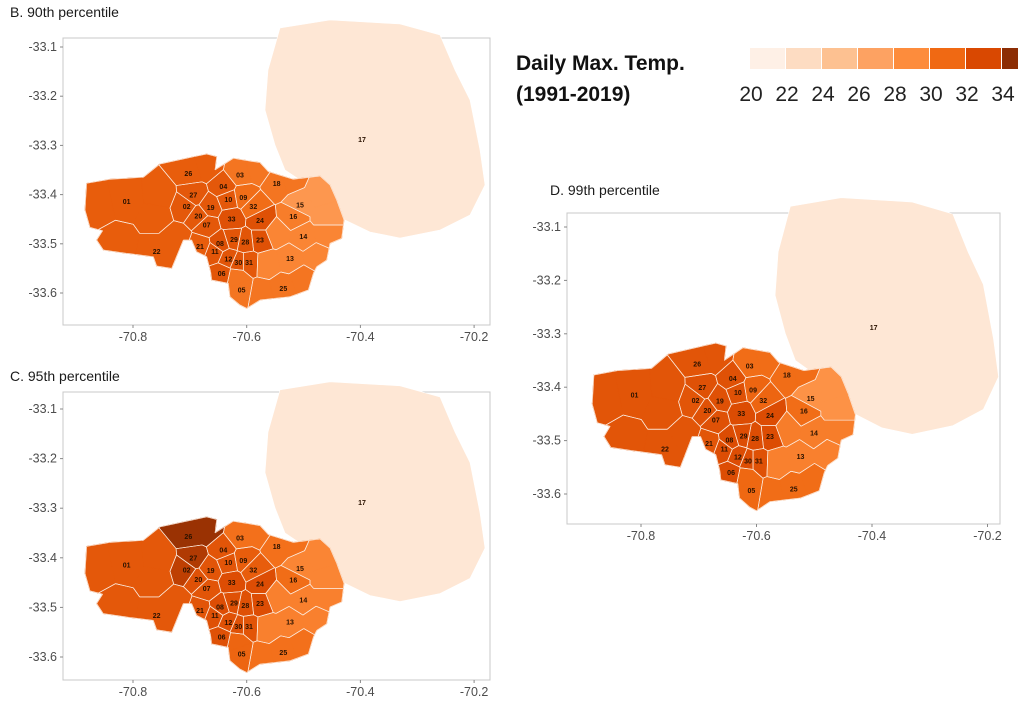 This screenshot has width=1024, height=720. What do you see at coordinates (193, 196) in the screenshot?
I see `commune-label-27: 27` at bounding box center [193, 196].